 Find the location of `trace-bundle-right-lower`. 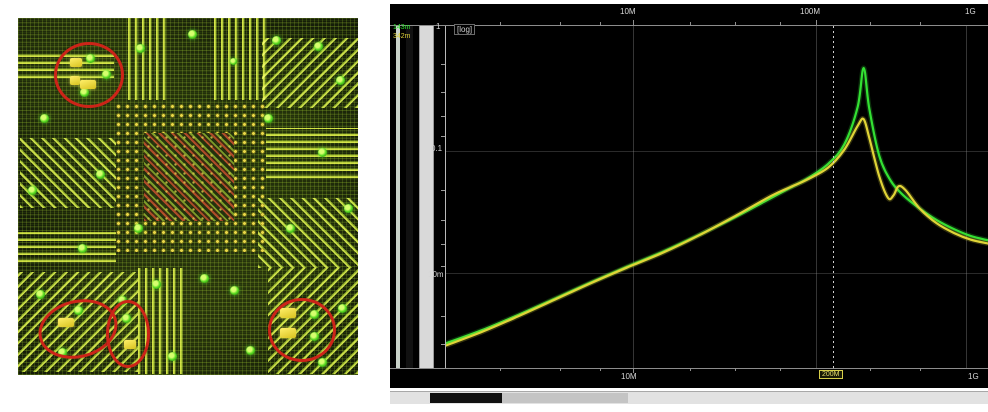

trace-bundle-right-lower is located at coordinates (308, 233).